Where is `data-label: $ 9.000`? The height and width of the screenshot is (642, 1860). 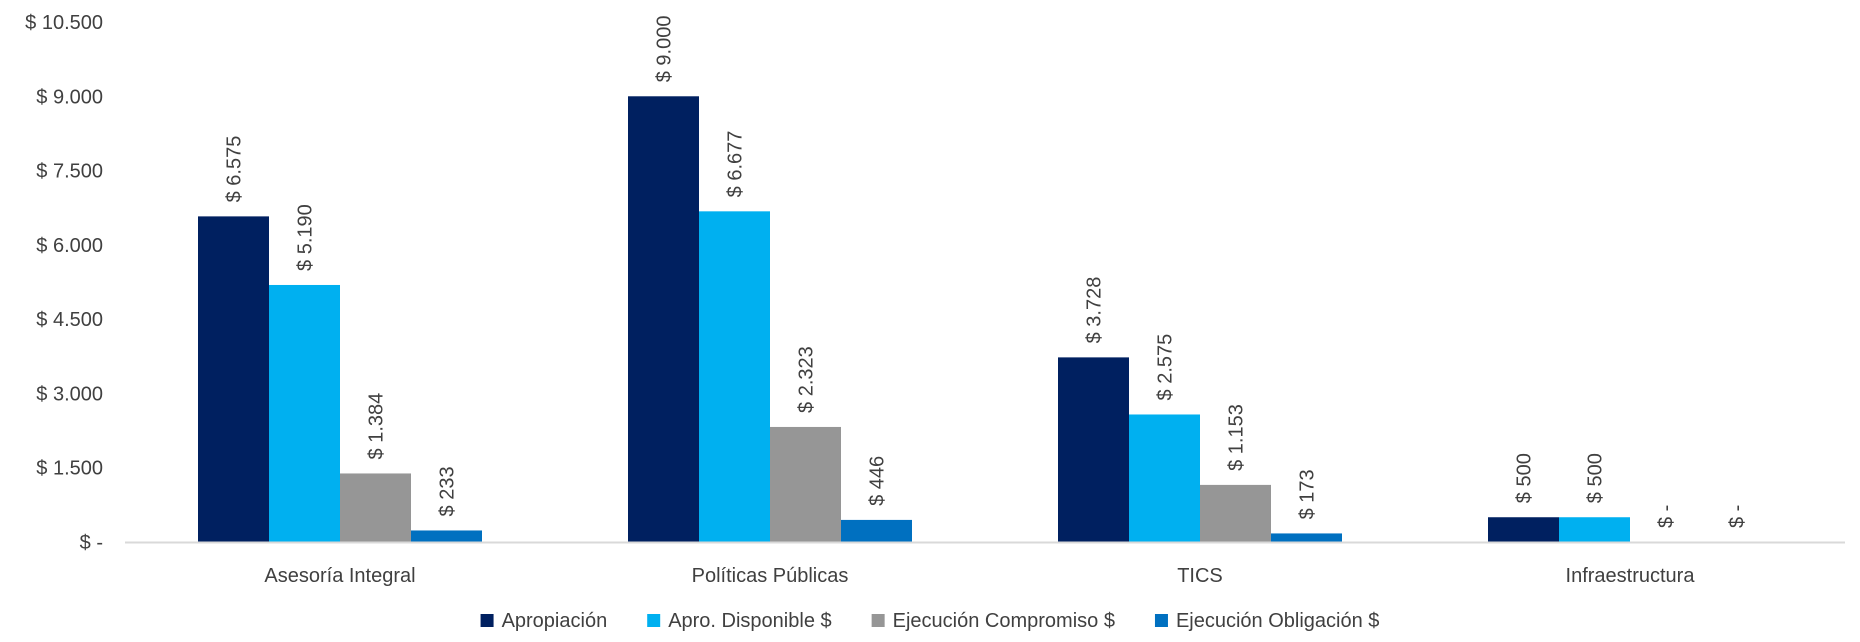
data-label: $ 9.000 is located at coordinates (665, 49).